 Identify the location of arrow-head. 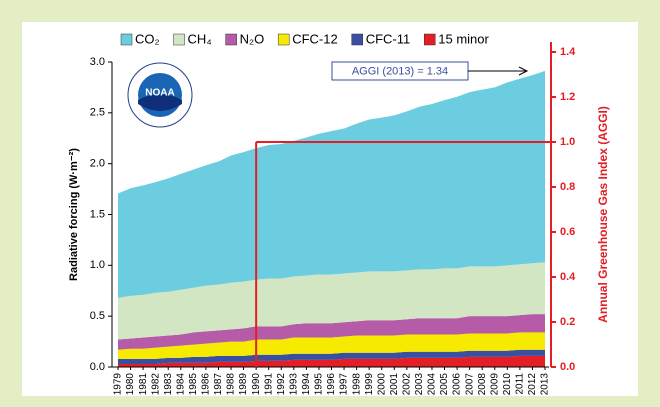
(523, 71).